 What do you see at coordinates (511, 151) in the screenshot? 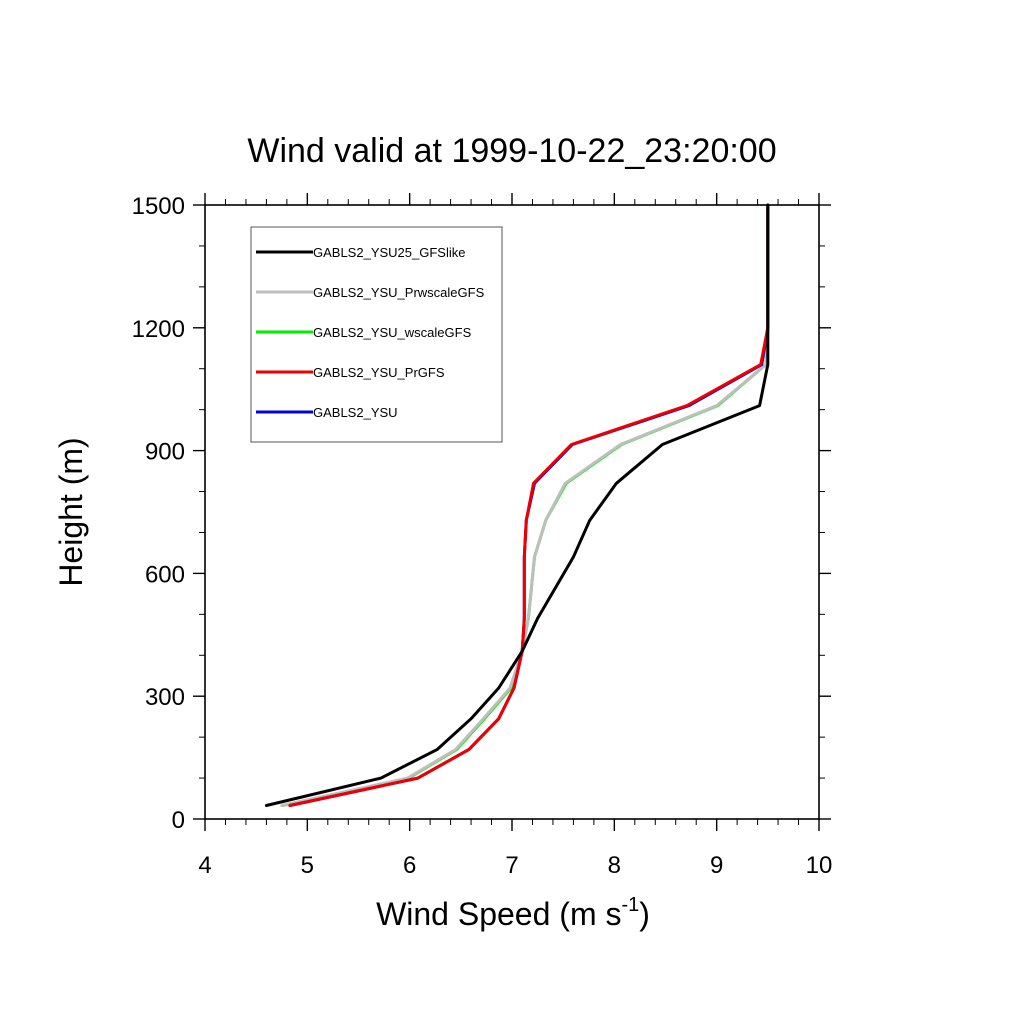
I see `chart-title: Wind valid at 1999-10-22_23:20:00` at bounding box center [511, 151].